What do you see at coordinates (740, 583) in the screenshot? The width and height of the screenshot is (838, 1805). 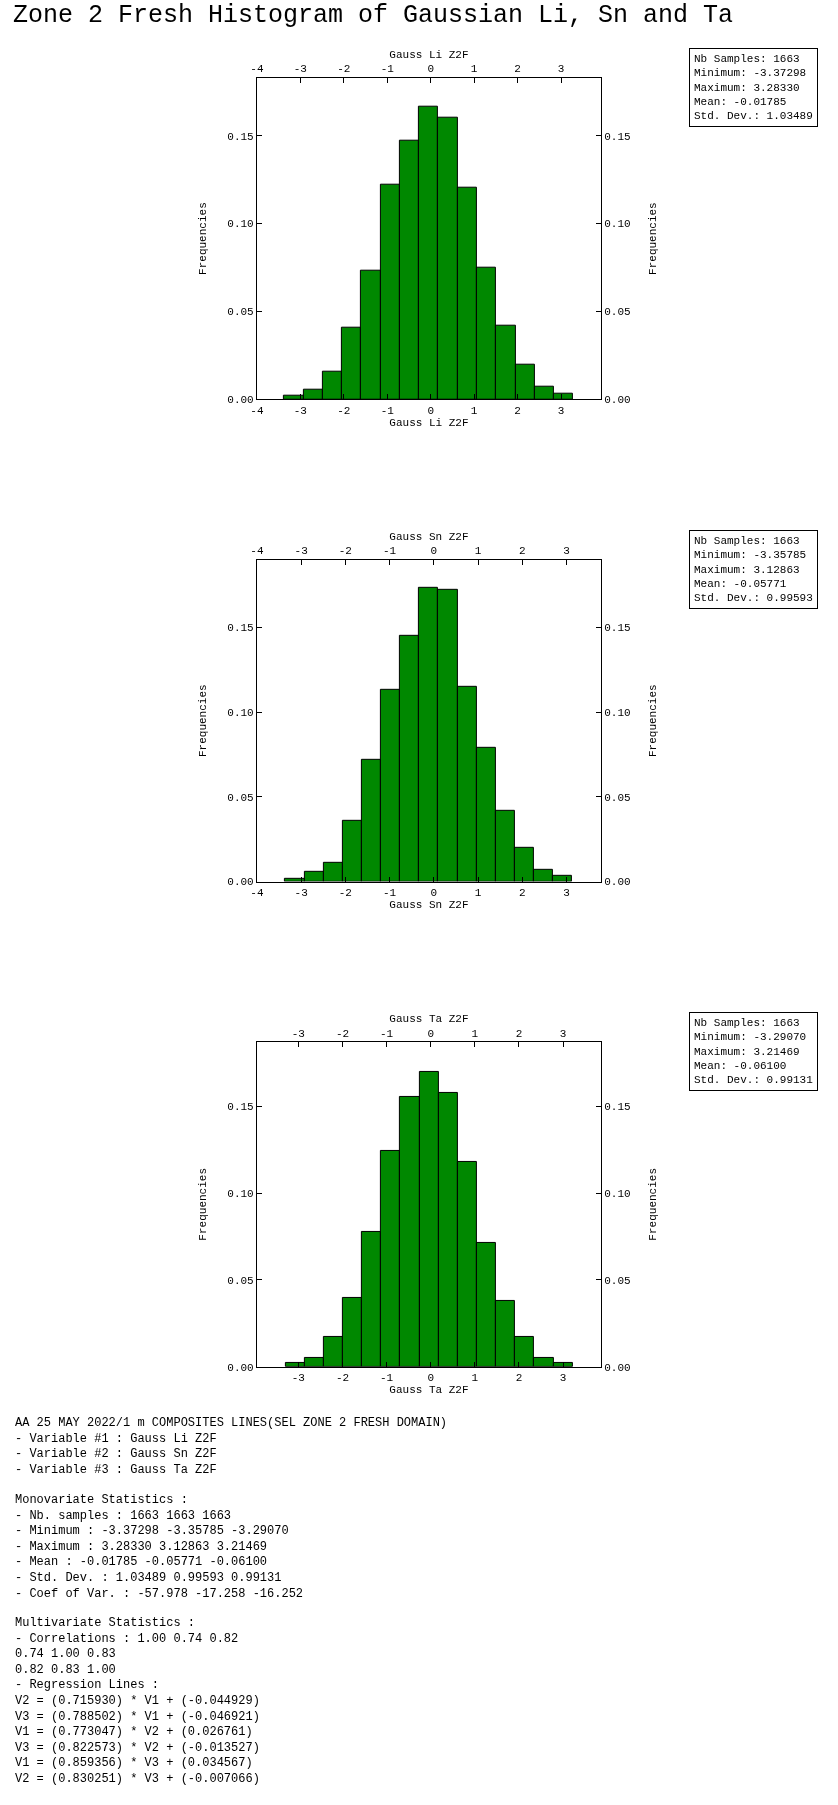 I see `text: Mean: -0.05771` at bounding box center [740, 583].